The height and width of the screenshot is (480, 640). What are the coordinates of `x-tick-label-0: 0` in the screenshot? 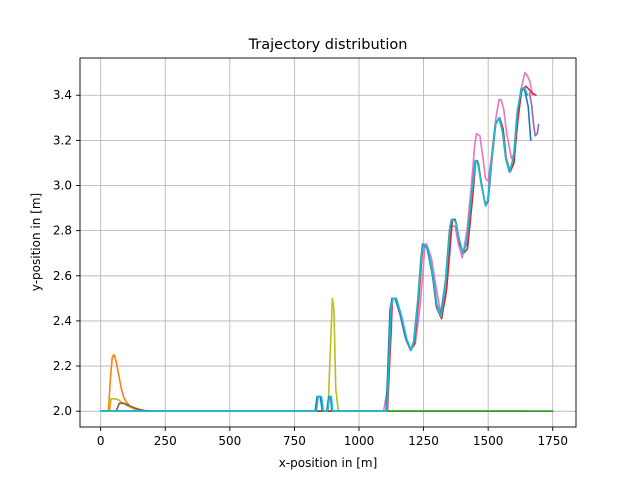 It's located at (101, 441).